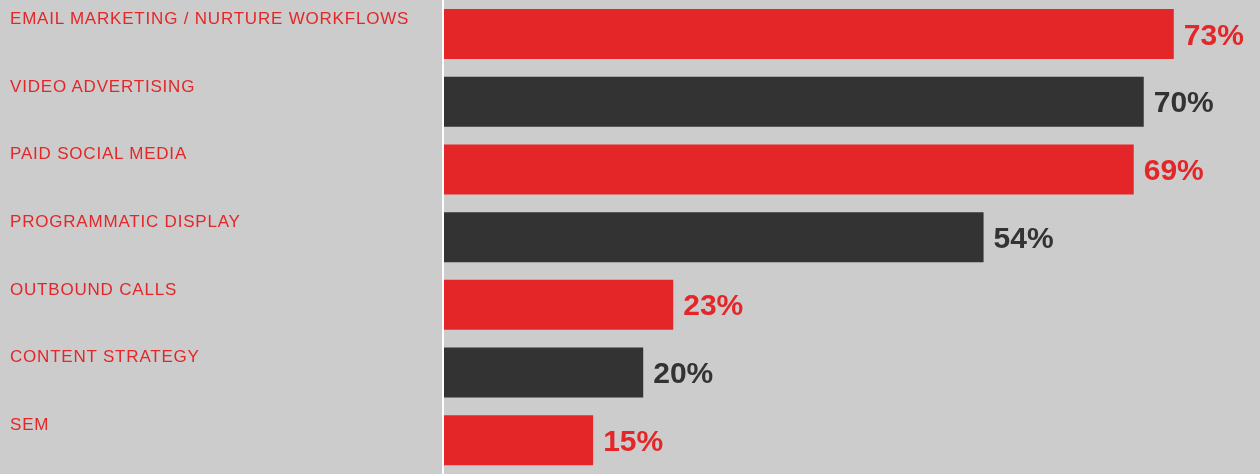 Image resolution: width=1260 pixels, height=474 pixels. What do you see at coordinates (1173, 169) in the screenshot?
I see `data-label: 69%` at bounding box center [1173, 169].